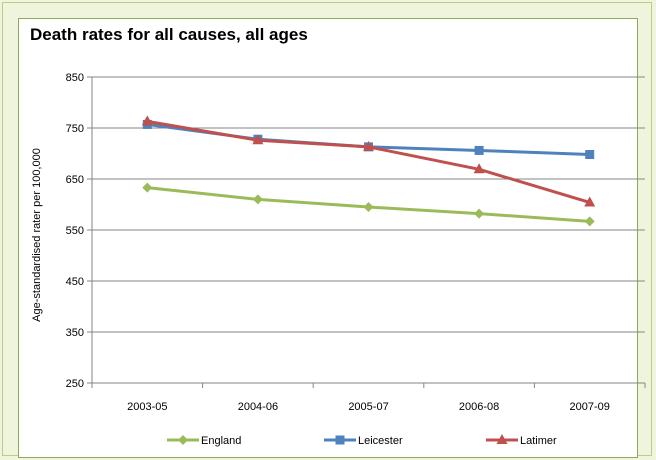  What do you see at coordinates (479, 407) in the screenshot?
I see `x-tick-label: 2006-08` at bounding box center [479, 407].